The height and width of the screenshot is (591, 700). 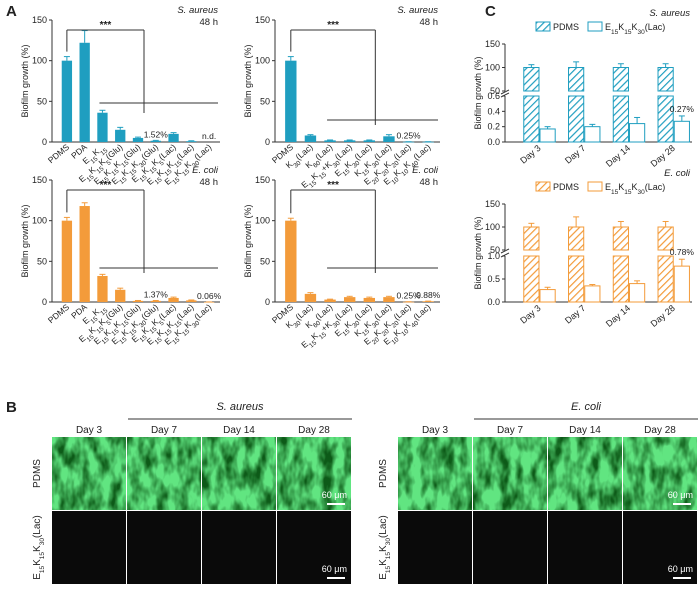 What do you see at coordinates (409, 136) in the screenshot?
I see `data-label: 0.25%` at bounding box center [409, 136].